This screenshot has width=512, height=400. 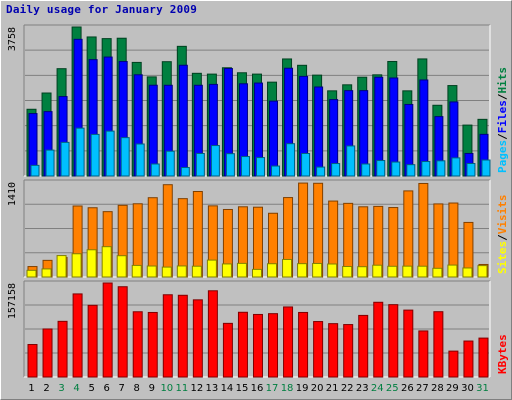 I want to click on x-tick-label: 21, so click(x=332, y=388).